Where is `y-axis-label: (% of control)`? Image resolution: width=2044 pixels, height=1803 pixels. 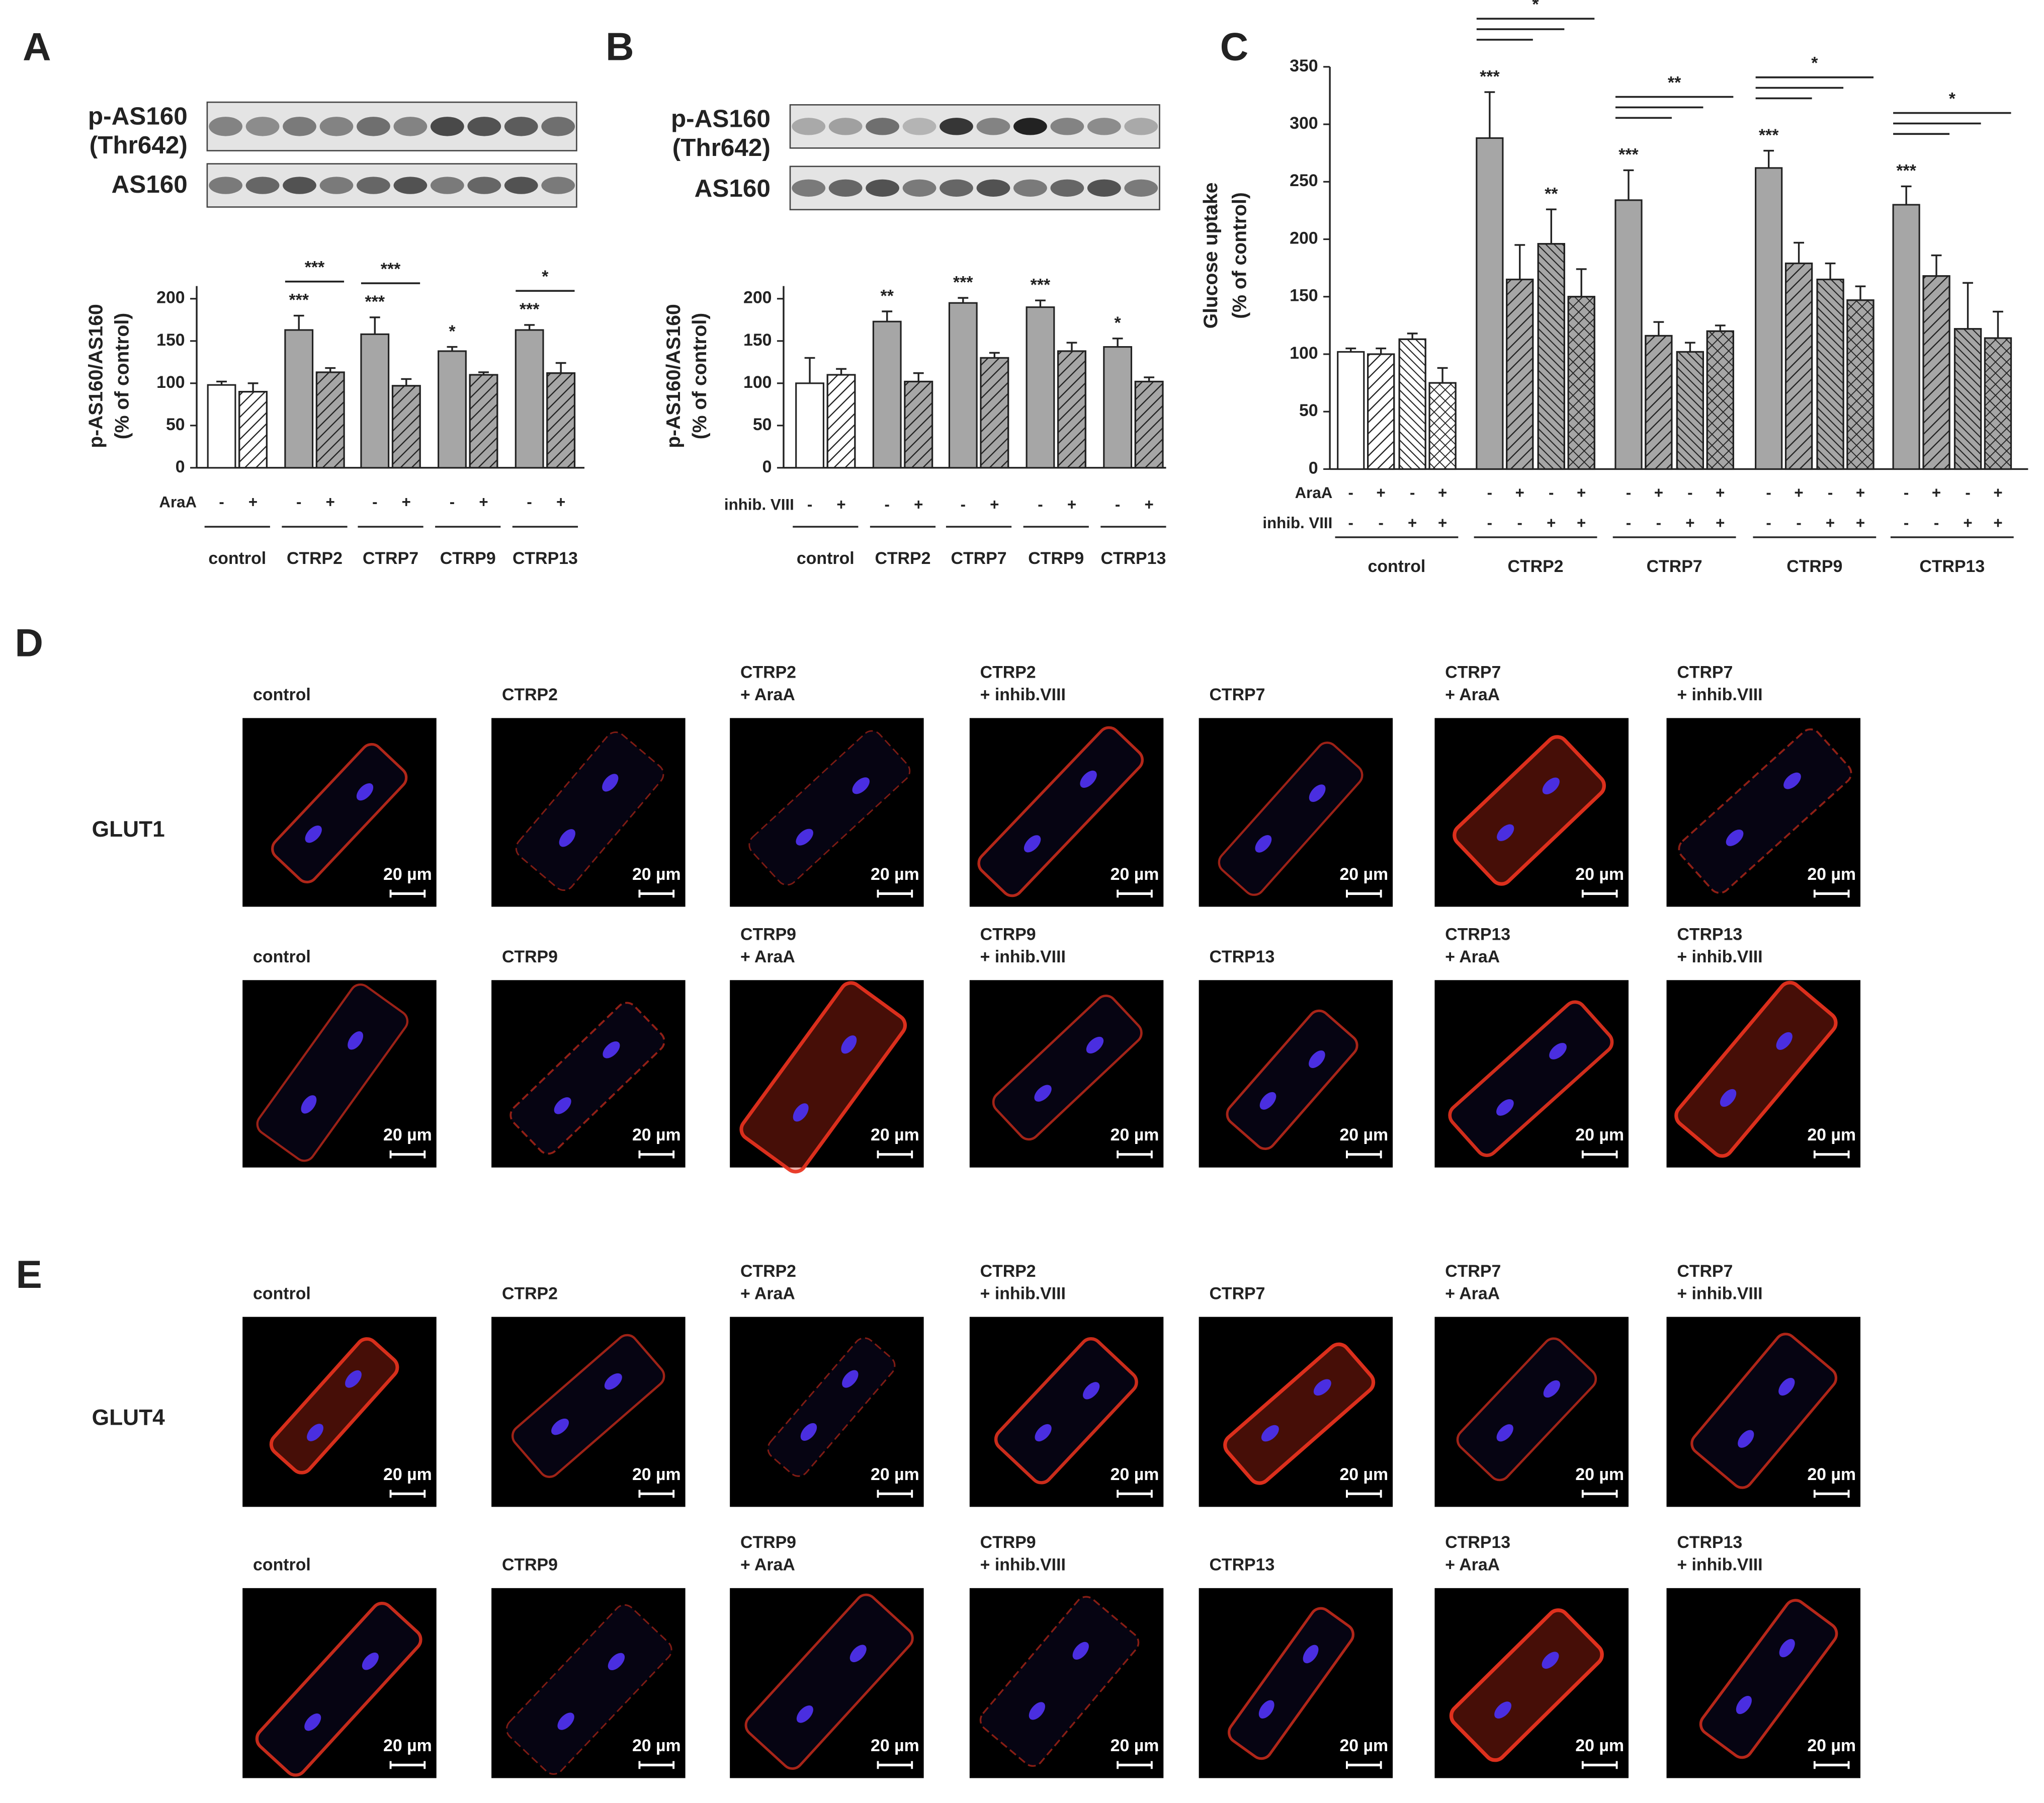 y-axis-label: (% of control) is located at coordinates (122, 376).